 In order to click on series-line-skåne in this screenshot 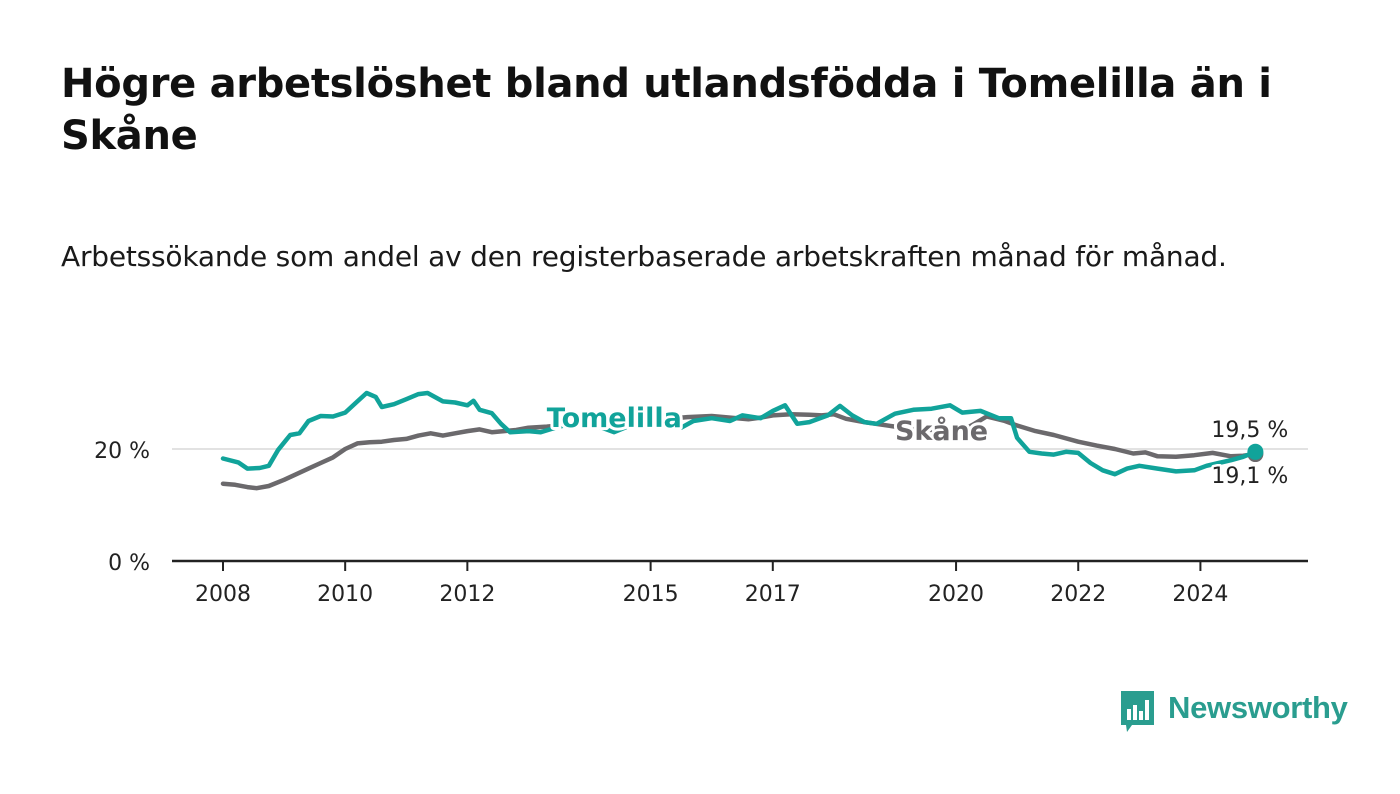, I will do `click(739, 451)`.